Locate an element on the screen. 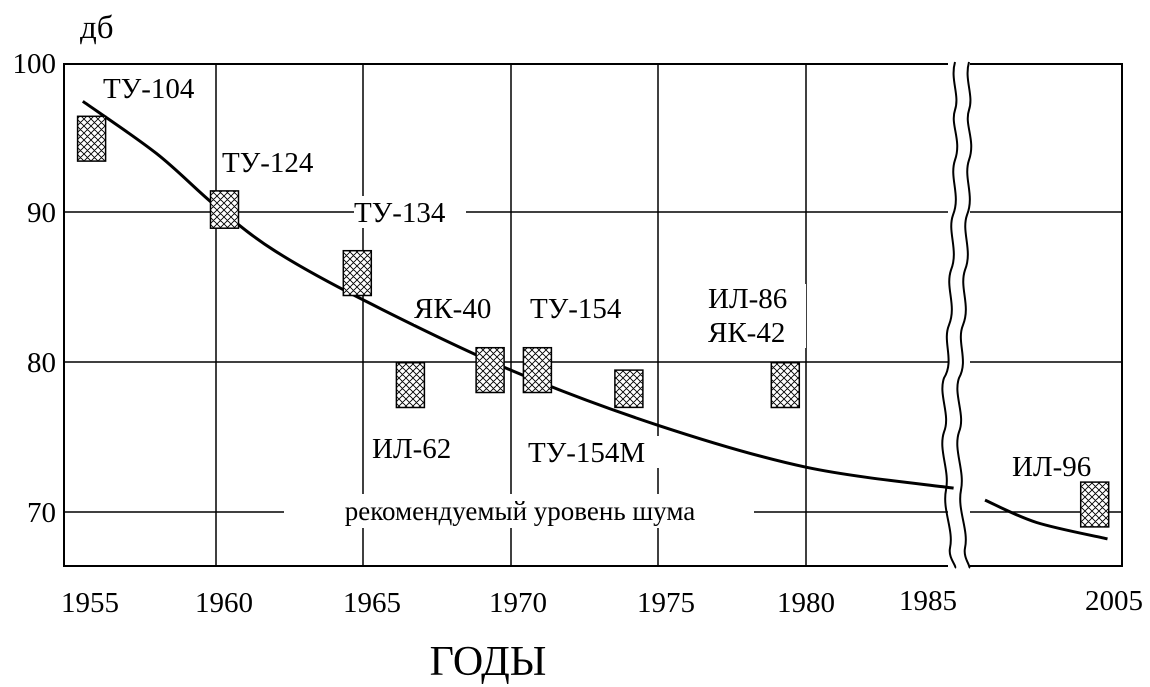  label-il86: ИЛ-86 is located at coordinates (747, 299).